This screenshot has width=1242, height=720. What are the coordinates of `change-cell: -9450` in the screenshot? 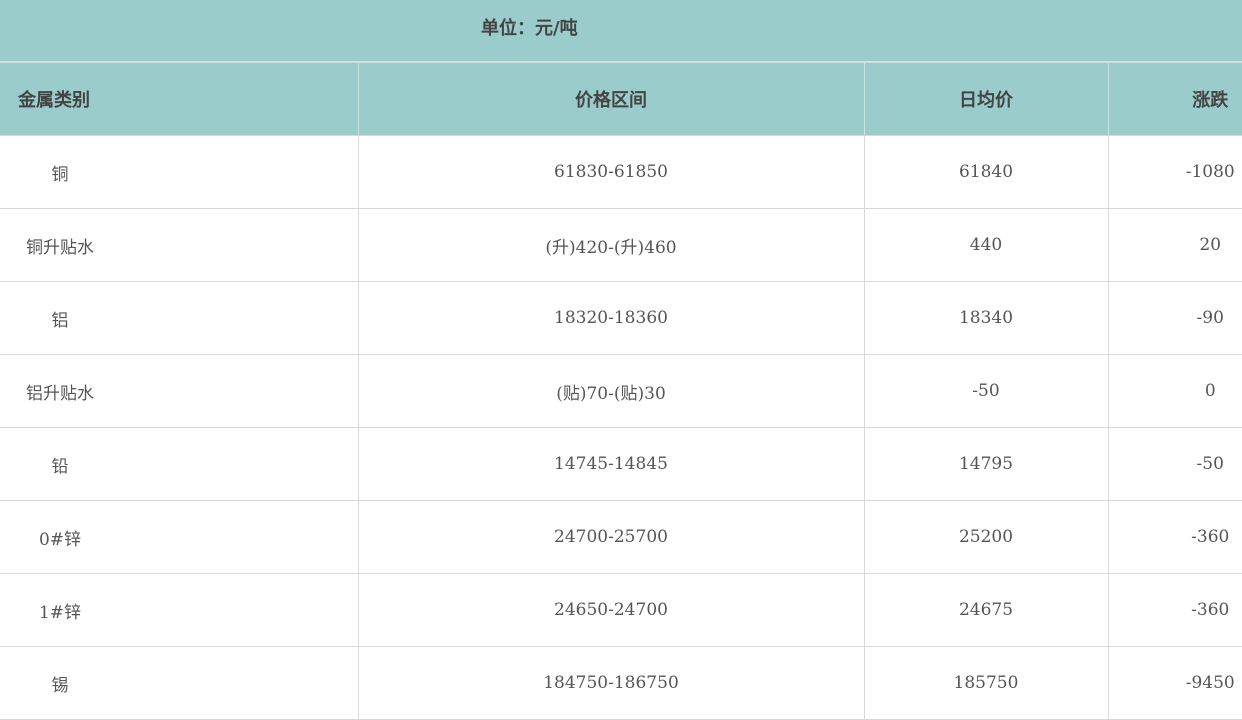 It's located at (1174, 683).